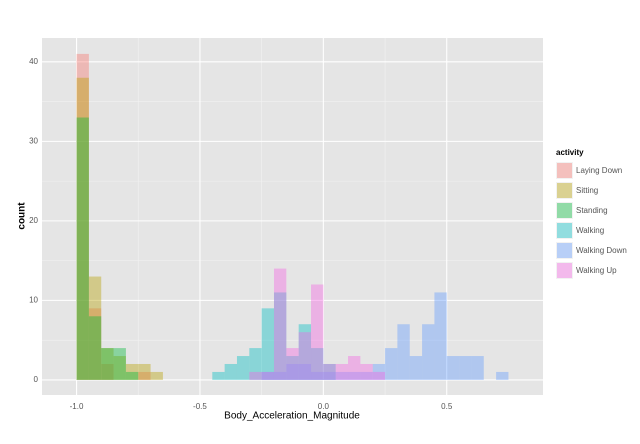 This screenshot has width=640, height=444. I want to click on x-tick-label: 0.5, so click(447, 406).